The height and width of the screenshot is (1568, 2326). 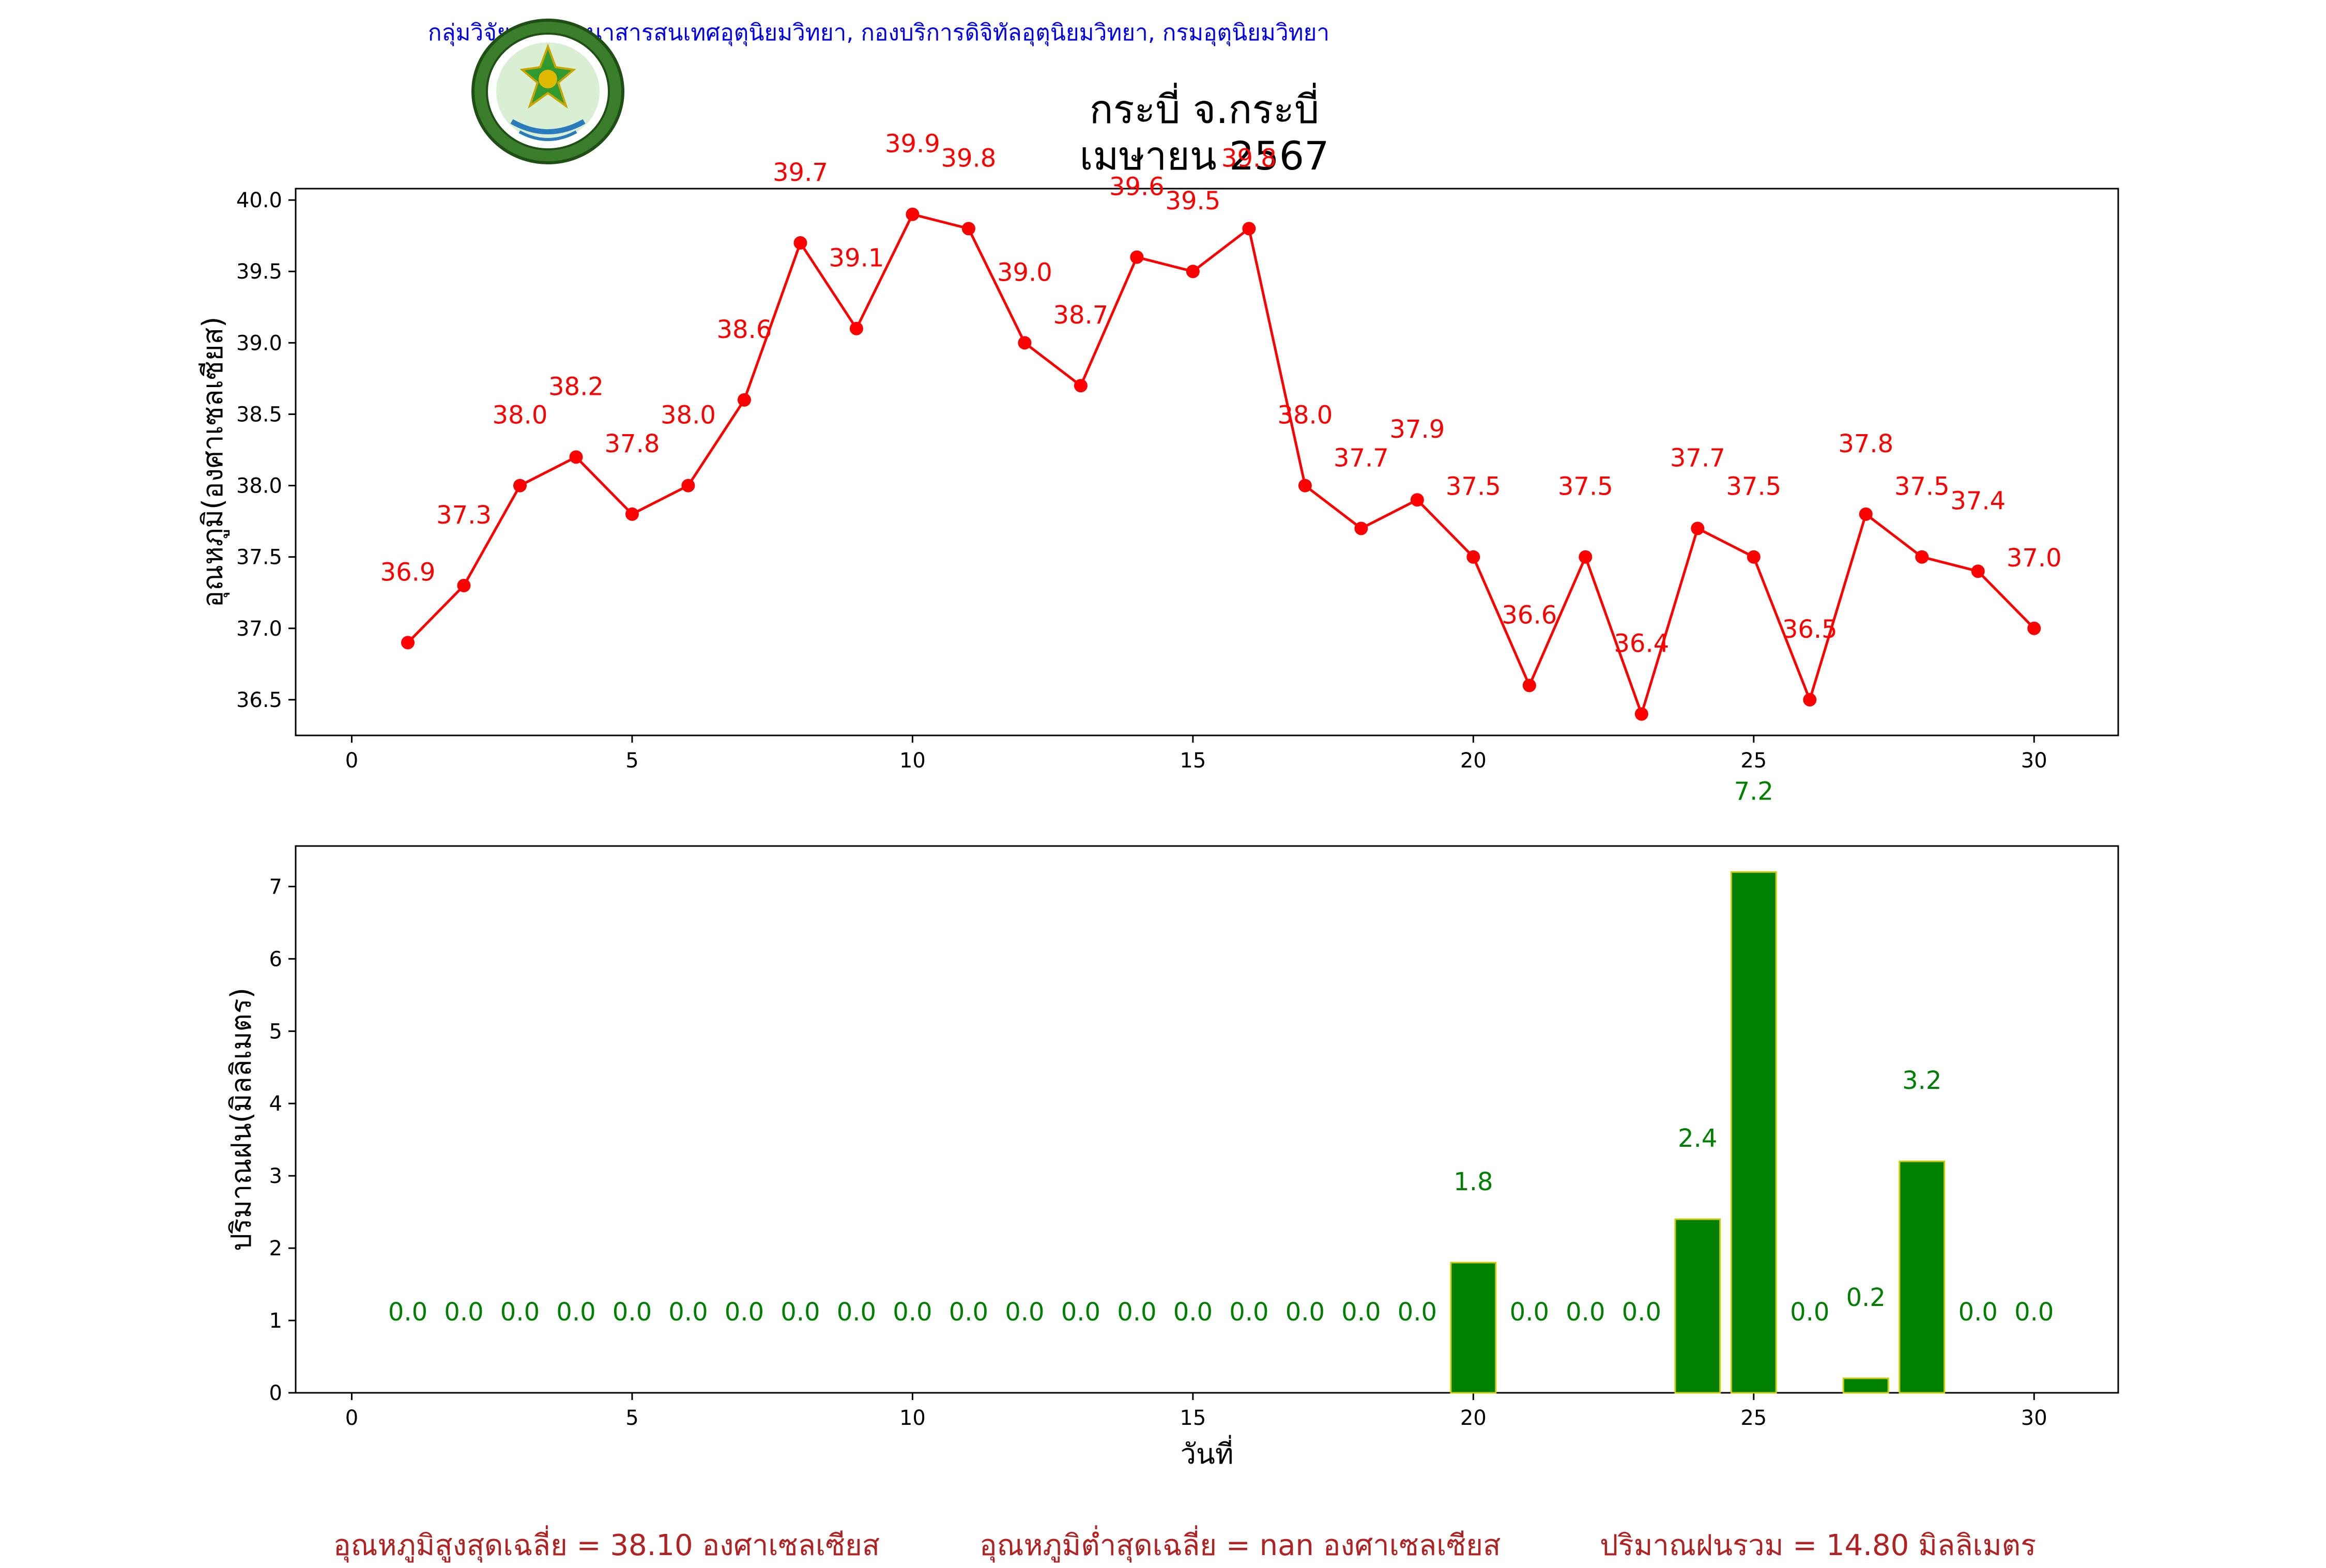 I want to click on temperature-y-axis-label: อุณหภูมิ(องศาเซลเซียส), so click(x=213, y=462).